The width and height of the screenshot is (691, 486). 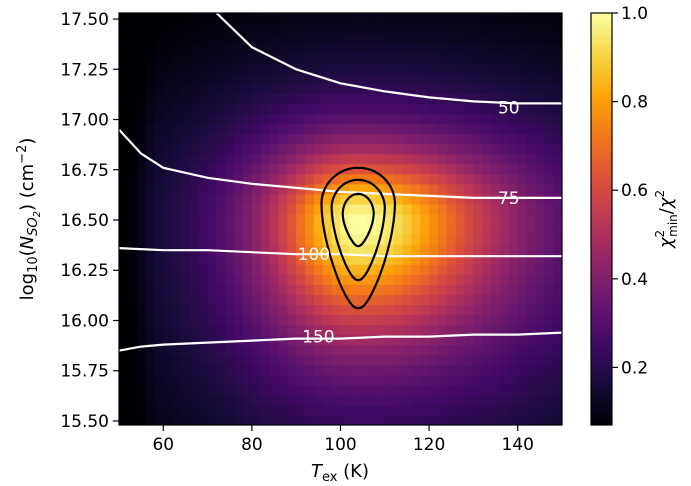 I want to click on colorbar-gradient, so click(x=601, y=219).